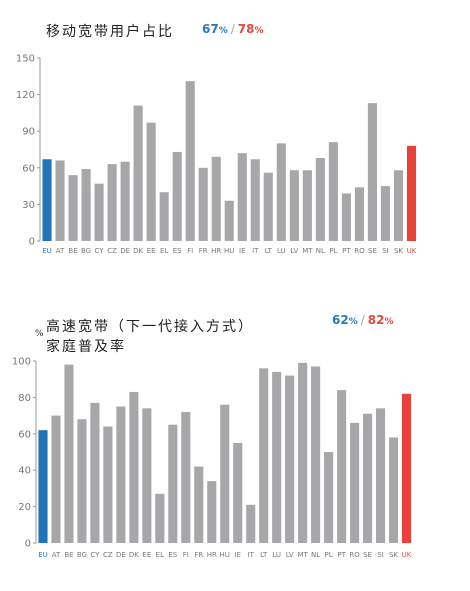 The width and height of the screenshot is (470, 591). What do you see at coordinates (108, 555) in the screenshot?
I see `x-tick-label: CZ` at bounding box center [108, 555].